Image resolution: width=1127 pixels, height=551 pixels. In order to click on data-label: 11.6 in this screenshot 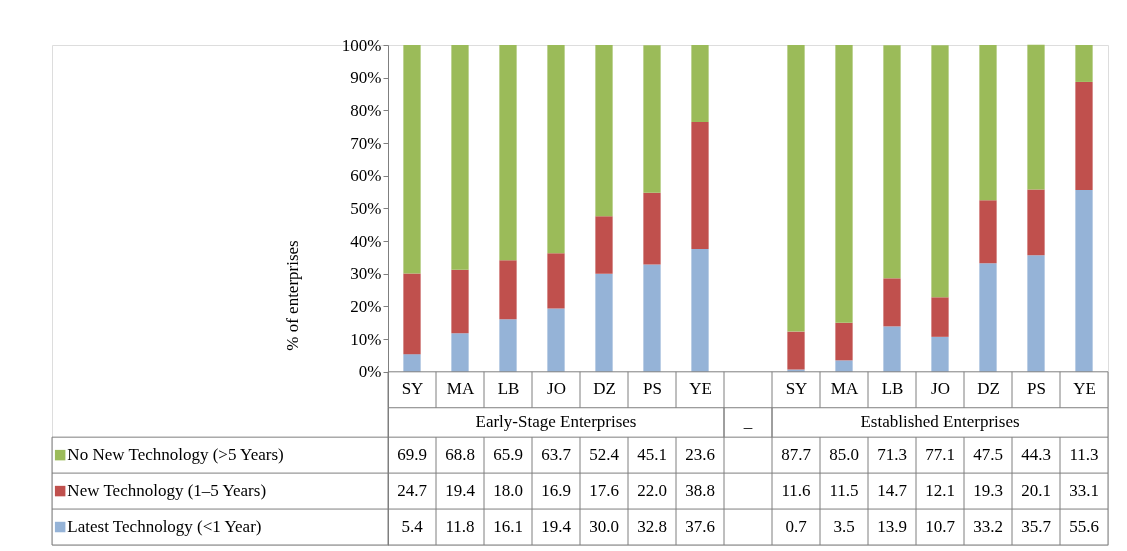, I will do `click(796, 491)`.